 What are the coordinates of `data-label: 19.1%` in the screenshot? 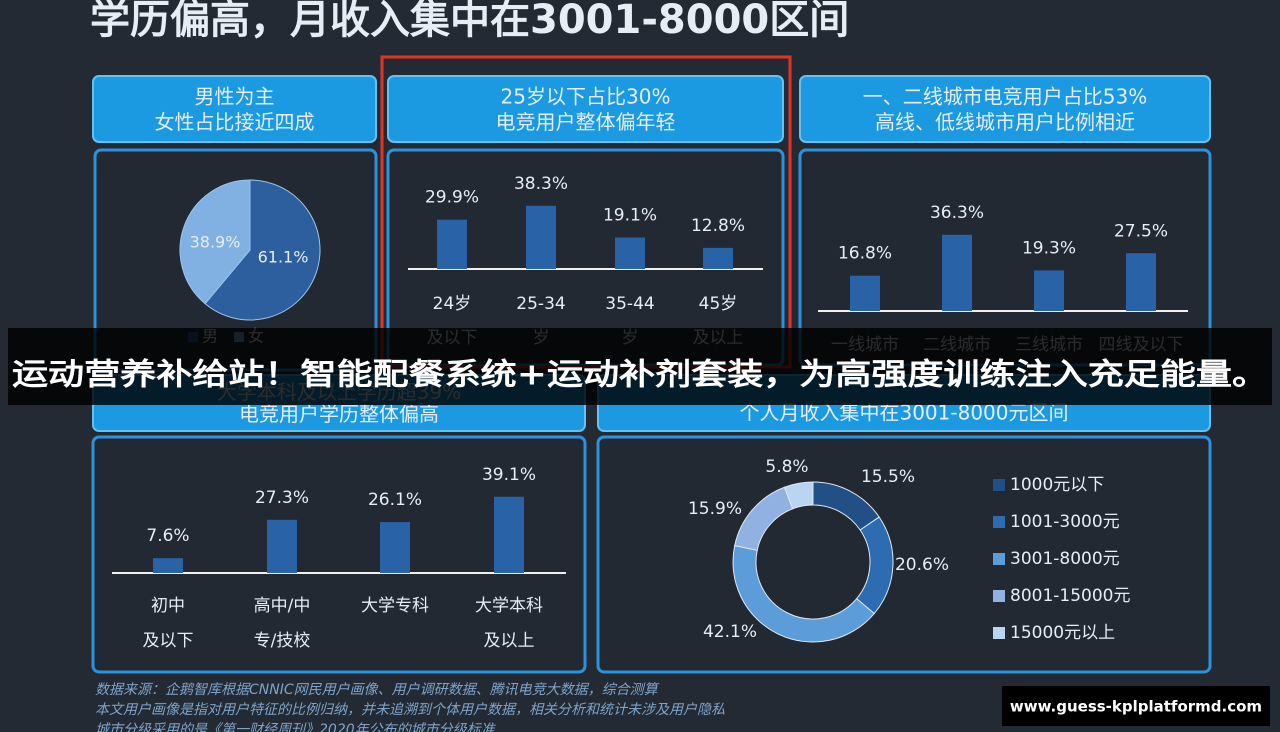 It's located at (630, 215).